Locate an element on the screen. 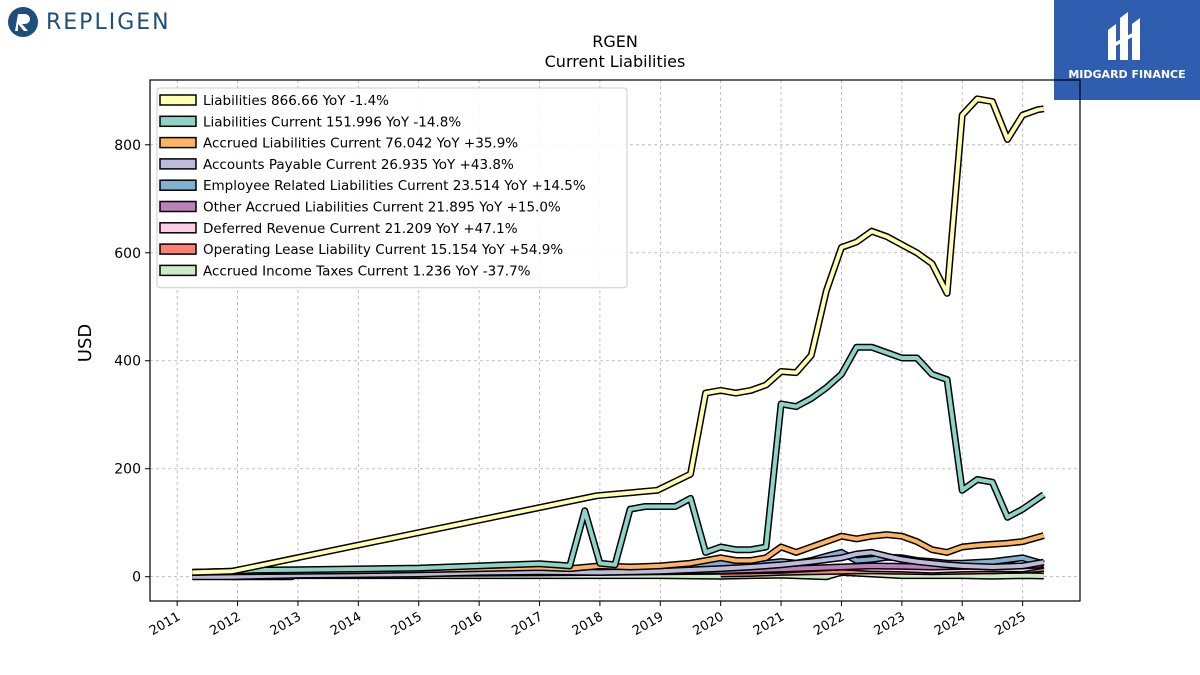 The height and width of the screenshot is (675, 1200). y-axis-label: USD is located at coordinates (85, 343).